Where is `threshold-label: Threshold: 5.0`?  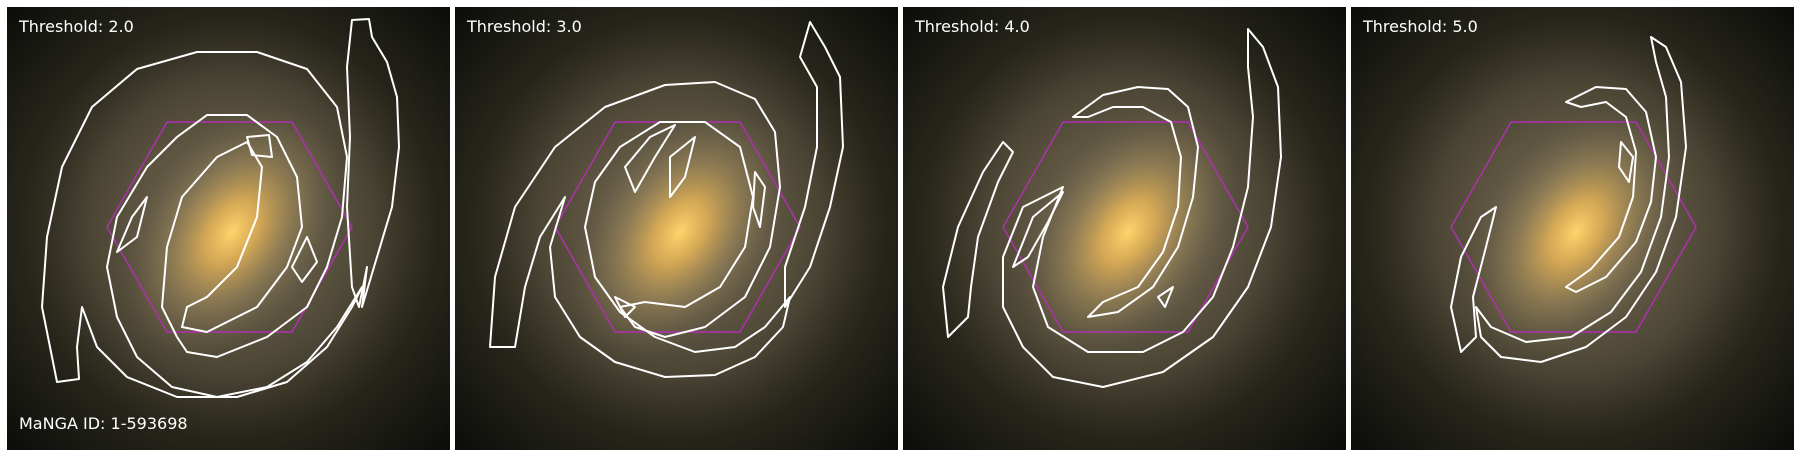
threshold-label: Threshold: 5.0 is located at coordinates (1420, 26).